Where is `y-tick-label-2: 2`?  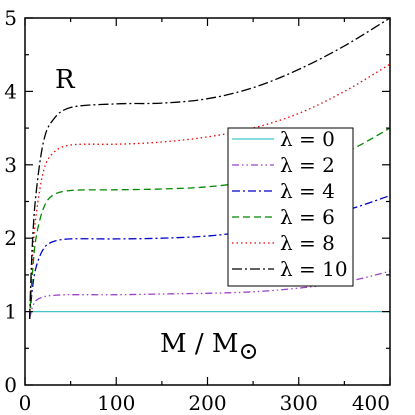 y-tick-label-2: 2 is located at coordinates (10, 238).